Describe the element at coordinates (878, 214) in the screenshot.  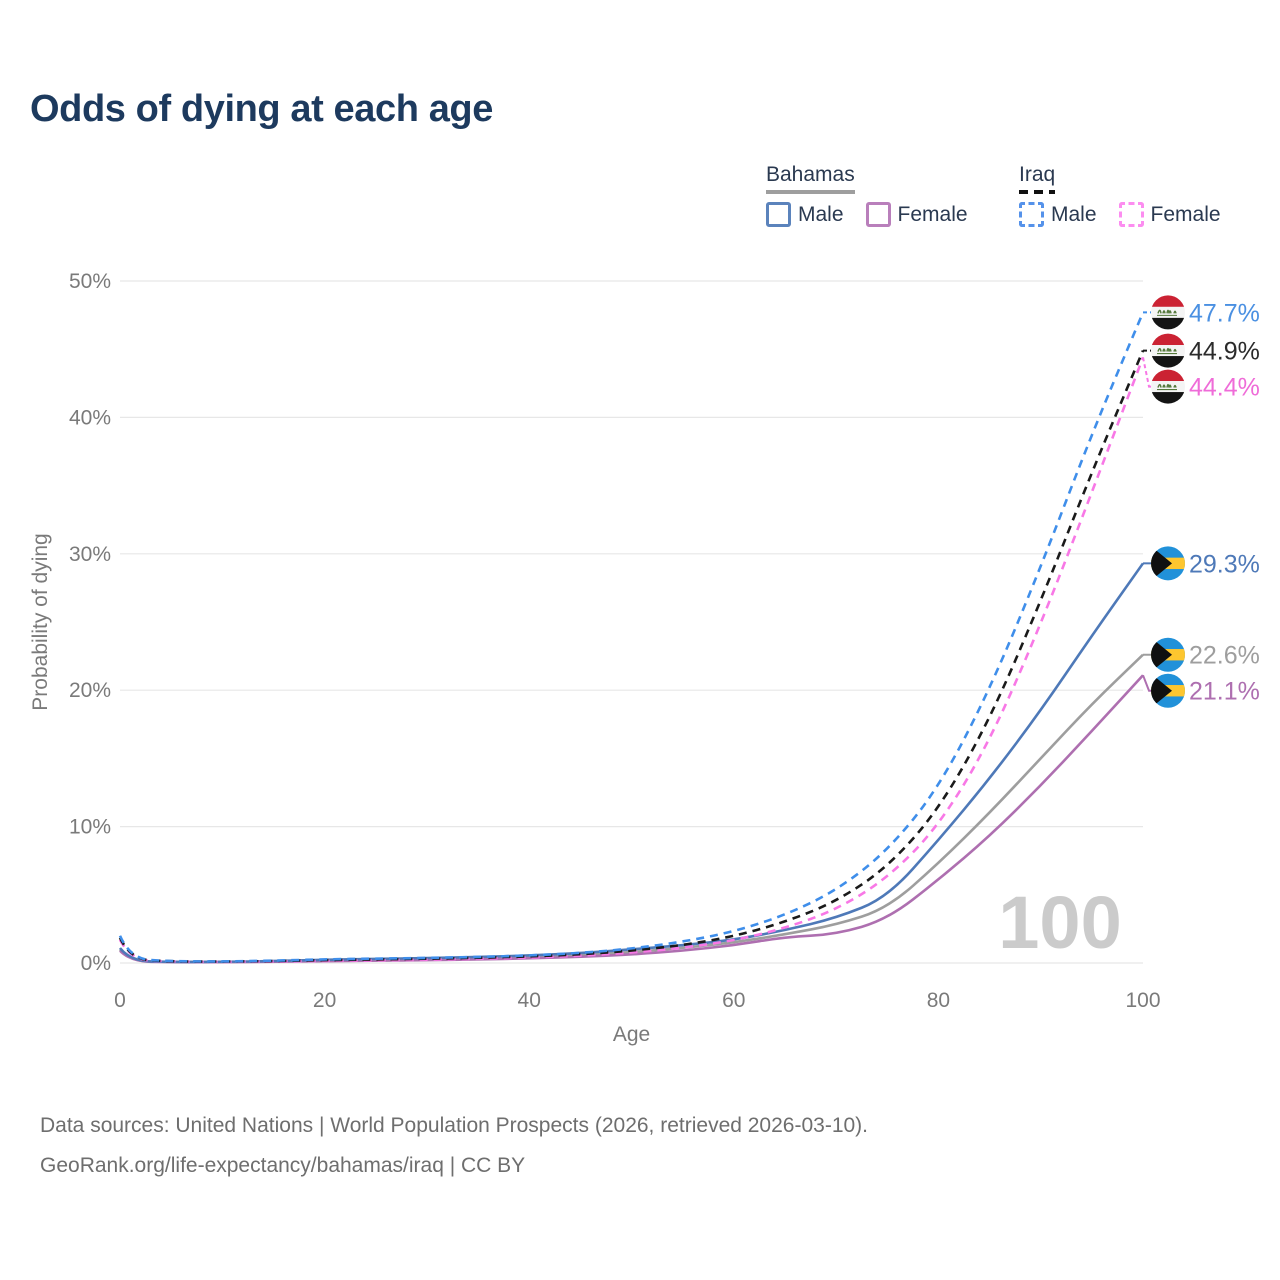
I see `bahamas-female-swatch-icon` at that location.